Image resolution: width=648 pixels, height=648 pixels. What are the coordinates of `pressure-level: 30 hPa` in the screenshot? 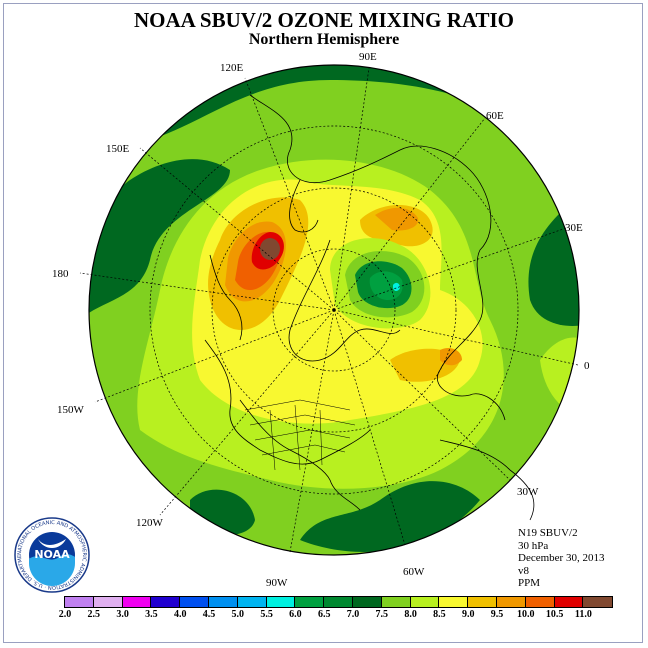 It's located at (533, 545).